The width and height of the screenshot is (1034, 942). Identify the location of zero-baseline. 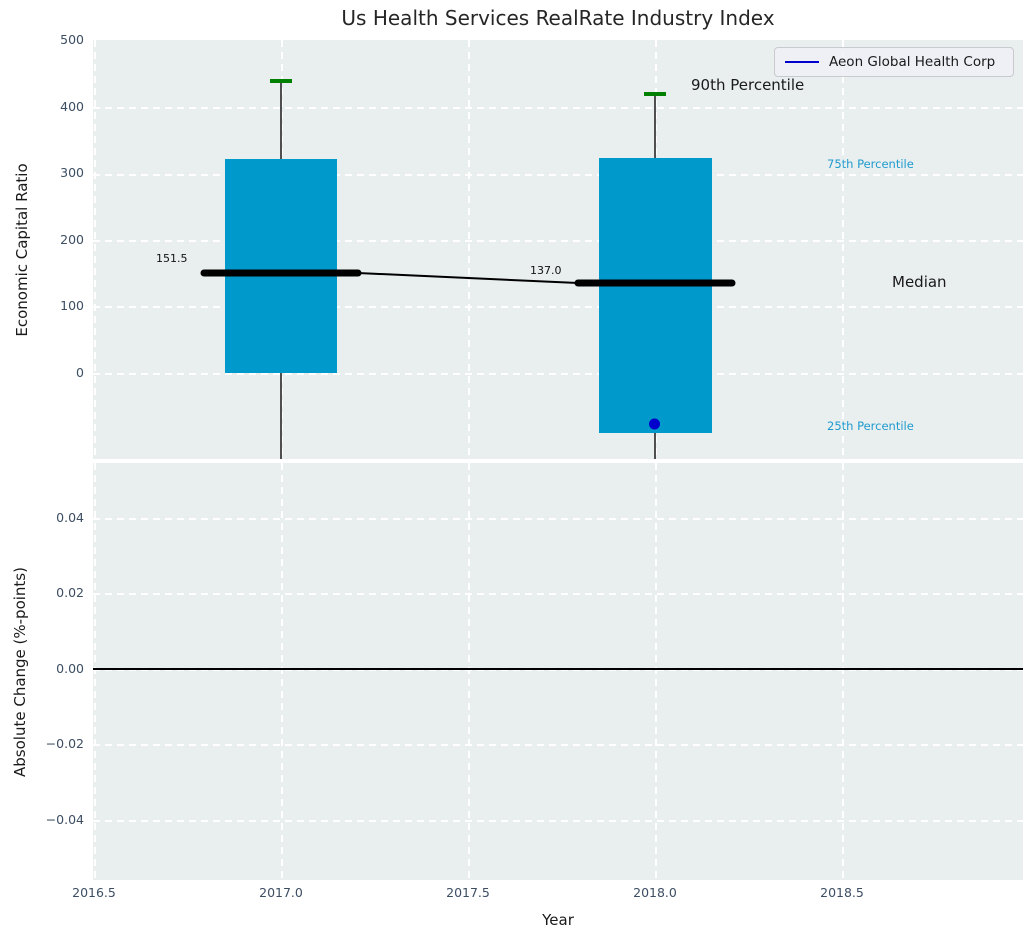
(558, 669).